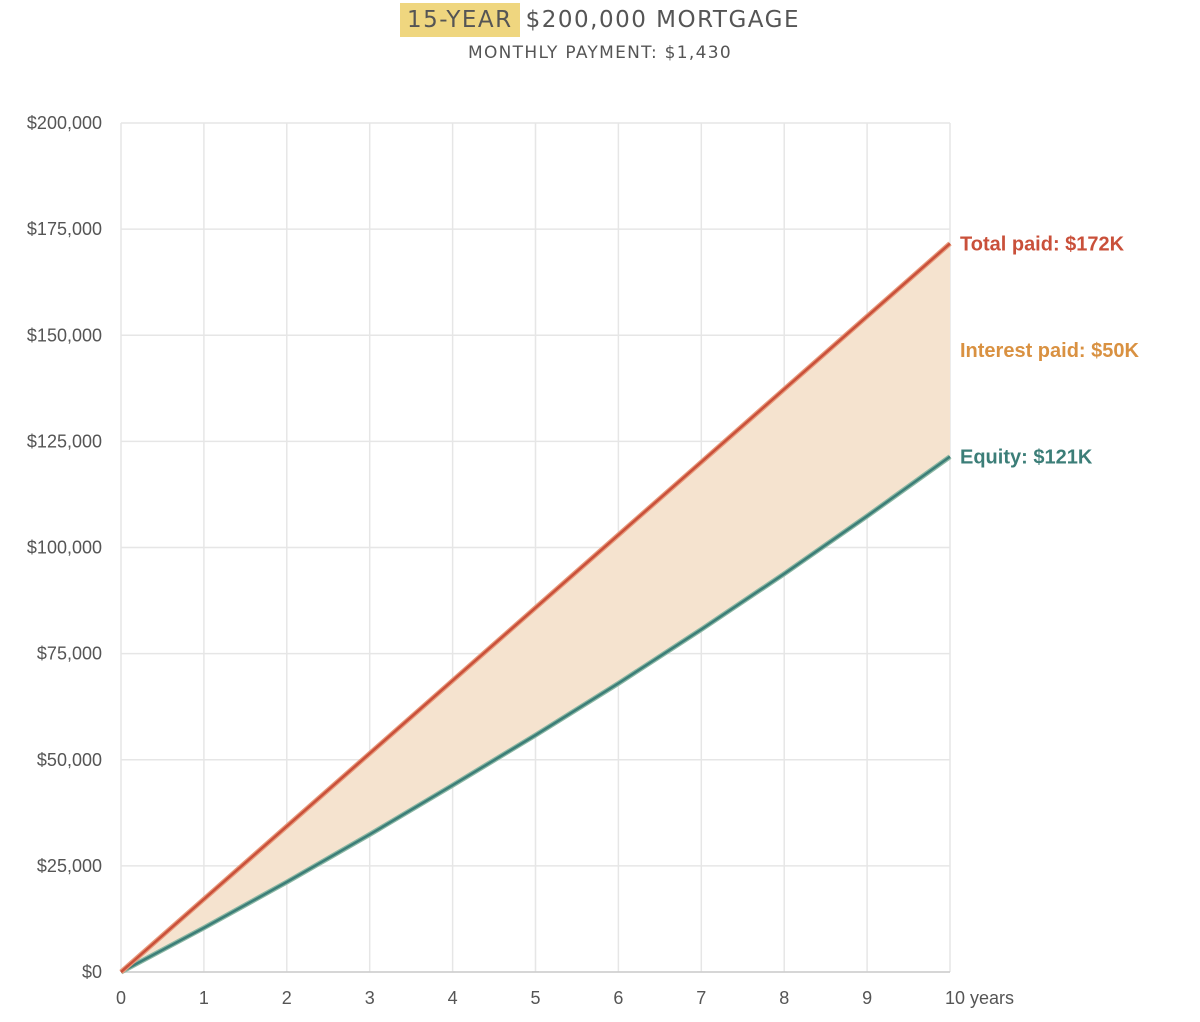 This screenshot has width=1200, height=1022. What do you see at coordinates (69, 760) in the screenshot?
I see `y-tick-label: $50,000` at bounding box center [69, 760].